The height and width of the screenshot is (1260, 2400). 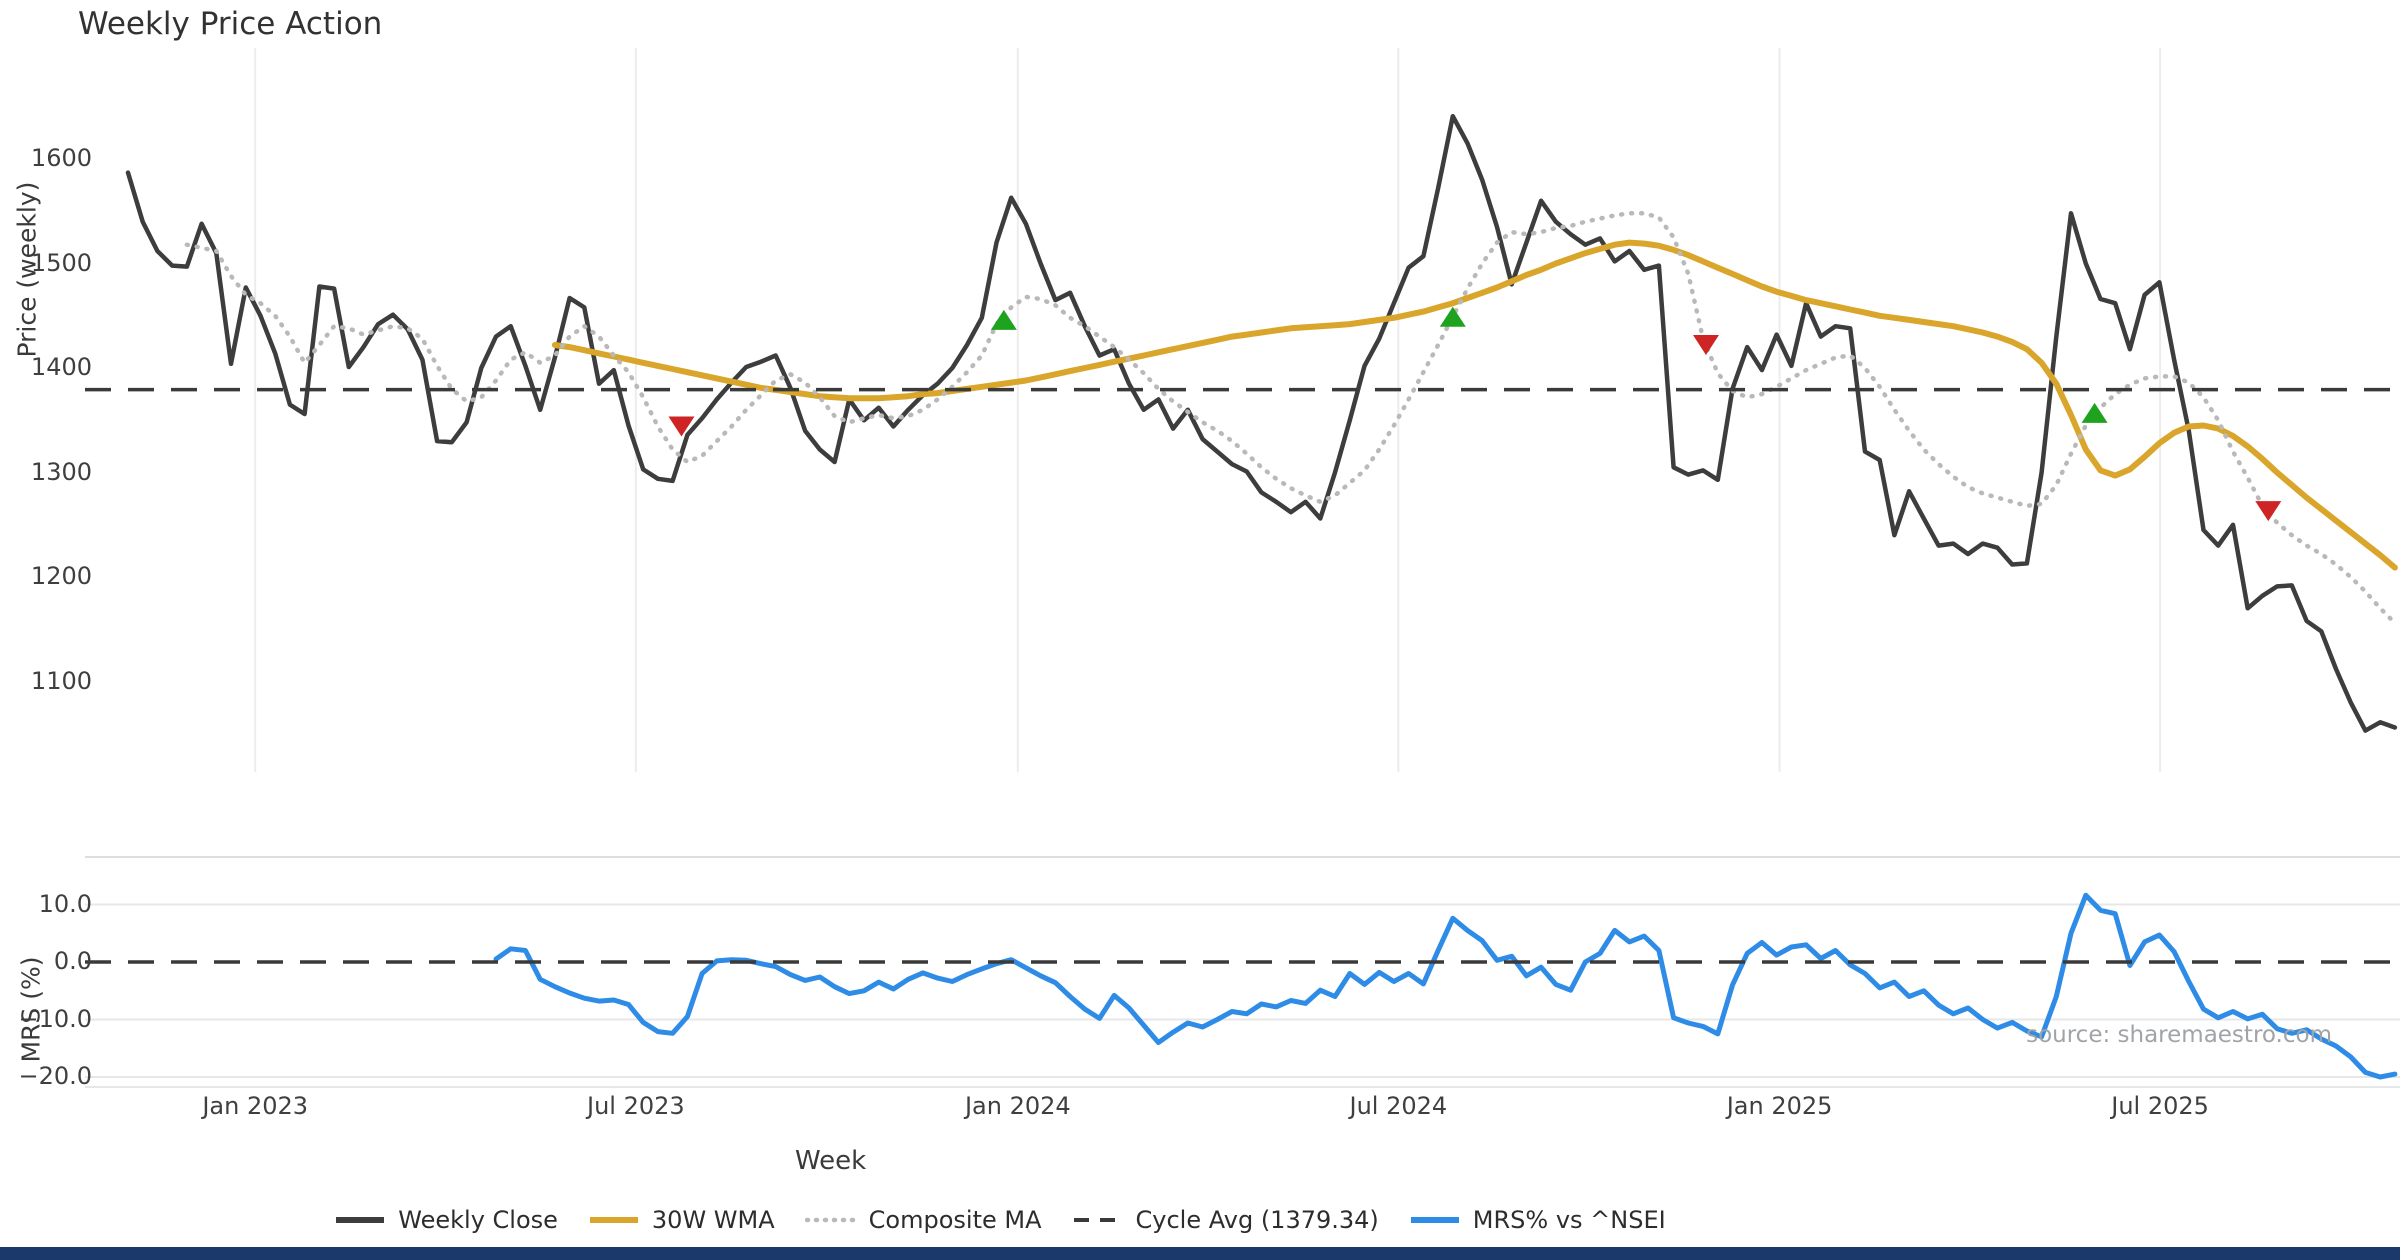 What do you see at coordinates (61, 158) in the screenshot?
I see `price-tick-label: 1600` at bounding box center [61, 158].